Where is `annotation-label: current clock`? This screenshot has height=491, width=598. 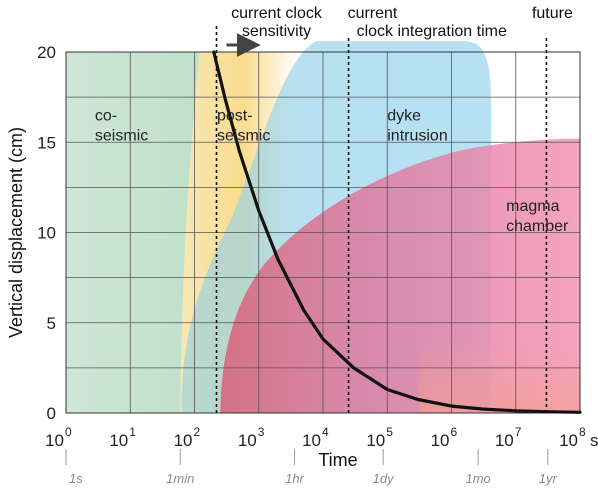
annotation-label: current clock is located at coordinates (277, 13).